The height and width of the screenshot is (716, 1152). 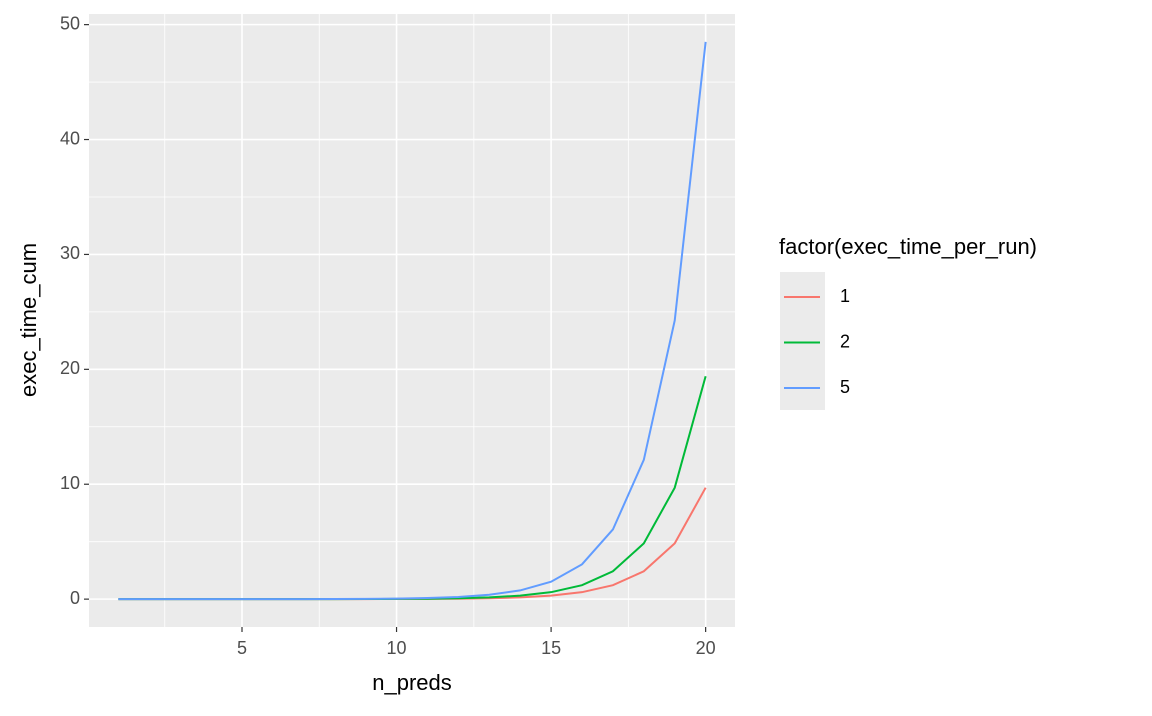 What do you see at coordinates (845, 296) in the screenshot?
I see `legend-label: 1` at bounding box center [845, 296].